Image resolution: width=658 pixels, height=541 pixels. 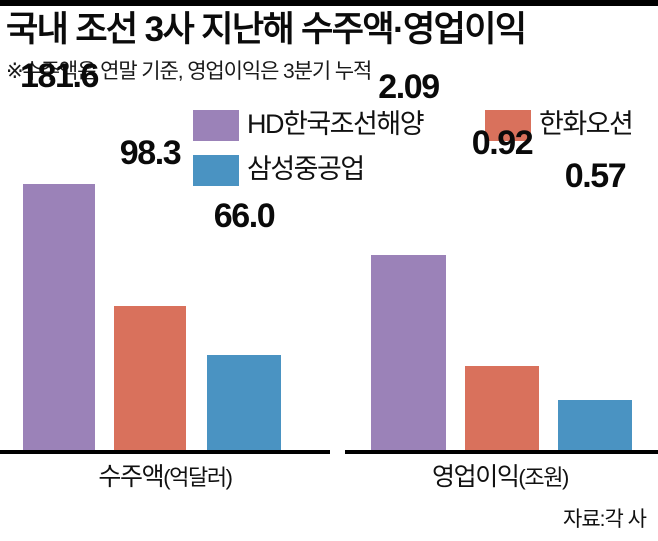 What do you see at coordinates (508, 125) in the screenshot?
I see `legend-swatch-hanwha-ocean` at bounding box center [508, 125].